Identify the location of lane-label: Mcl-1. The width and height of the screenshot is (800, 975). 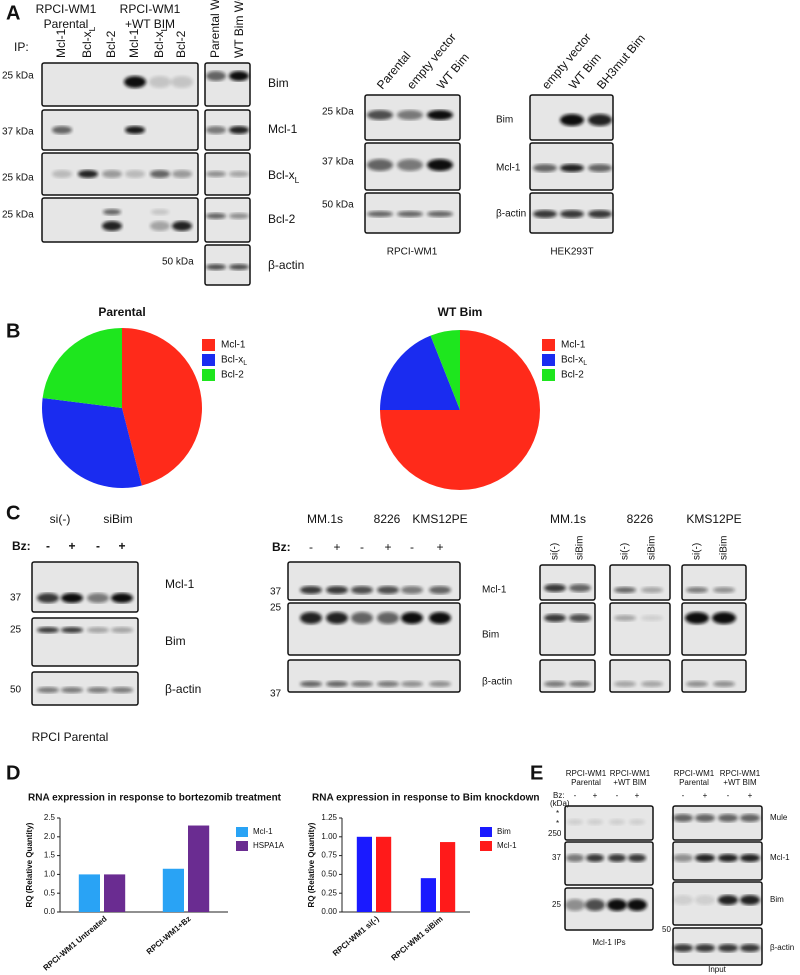
(134, 43).